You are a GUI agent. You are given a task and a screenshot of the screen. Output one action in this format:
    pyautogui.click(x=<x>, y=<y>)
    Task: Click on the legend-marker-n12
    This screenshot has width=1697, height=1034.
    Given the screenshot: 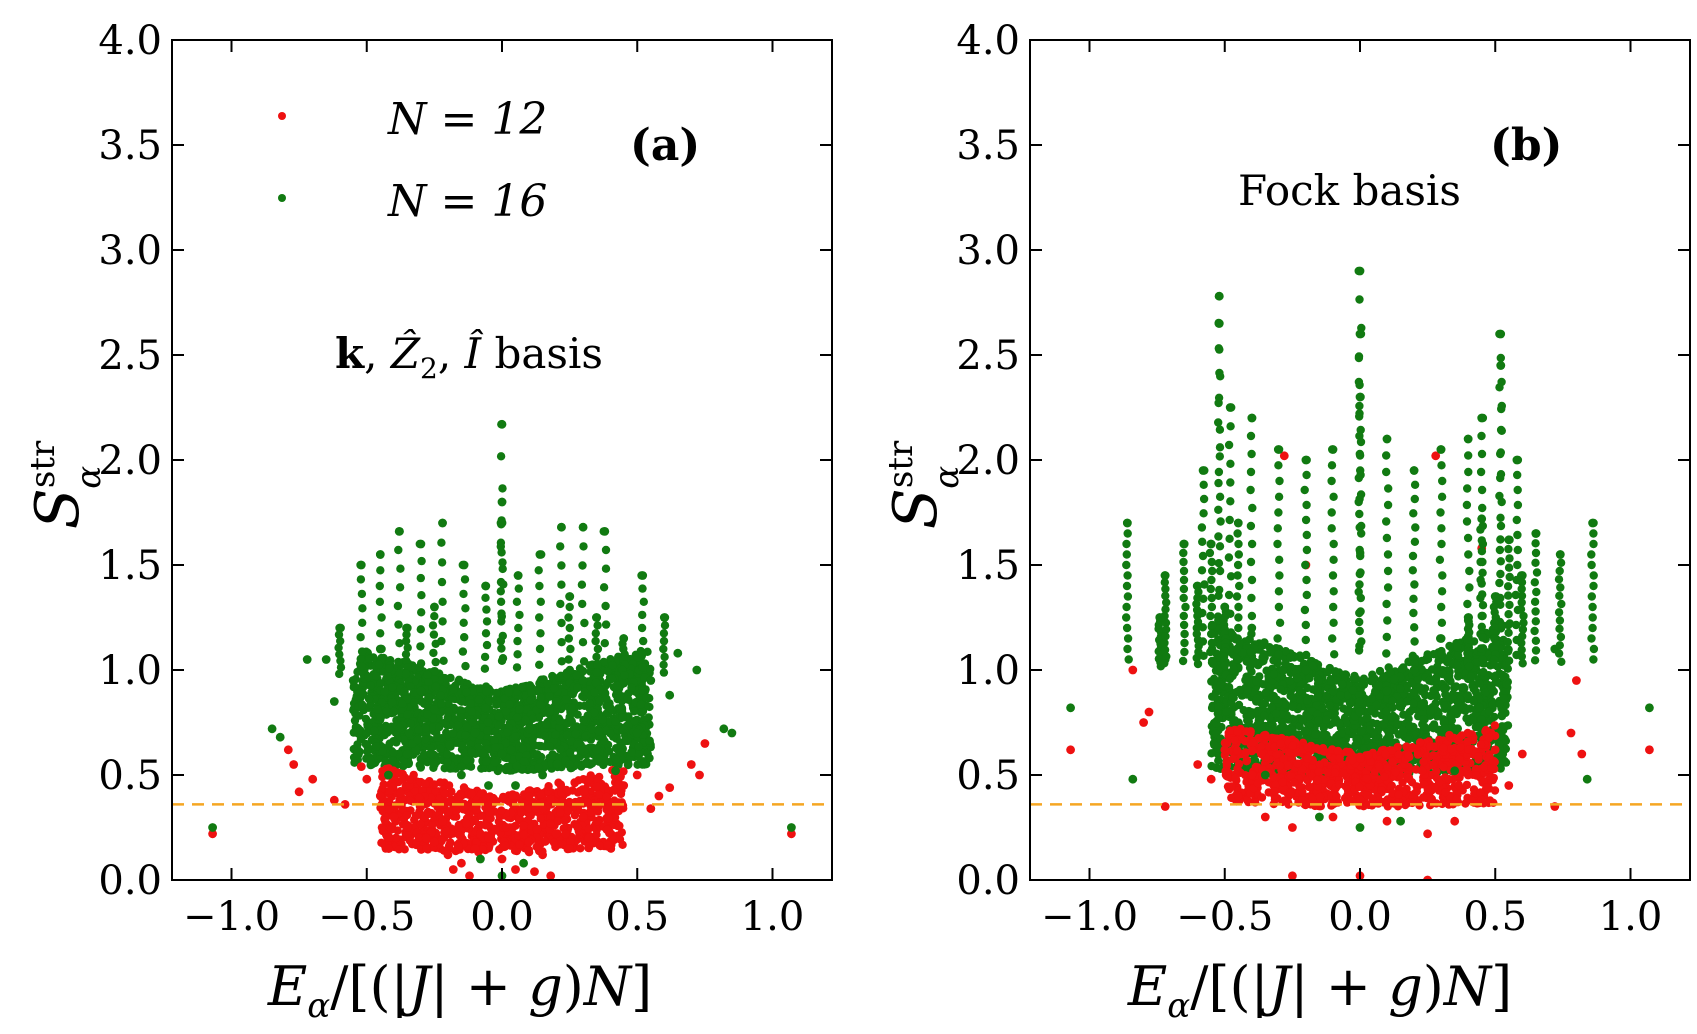 What is the action you would take?
    pyautogui.click(x=282, y=116)
    